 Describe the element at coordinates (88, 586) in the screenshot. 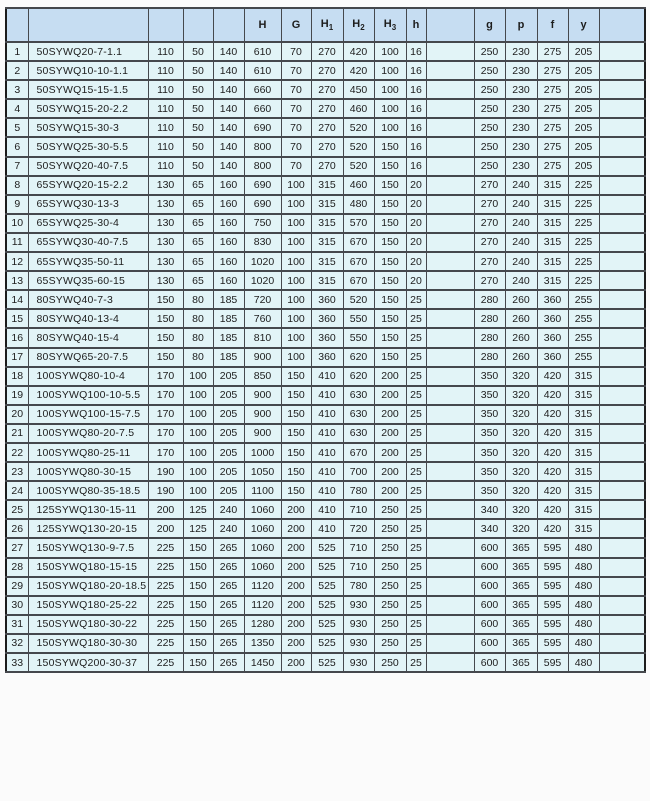

I see `model-cell: 150SYWQ180-20-18.5` at that location.